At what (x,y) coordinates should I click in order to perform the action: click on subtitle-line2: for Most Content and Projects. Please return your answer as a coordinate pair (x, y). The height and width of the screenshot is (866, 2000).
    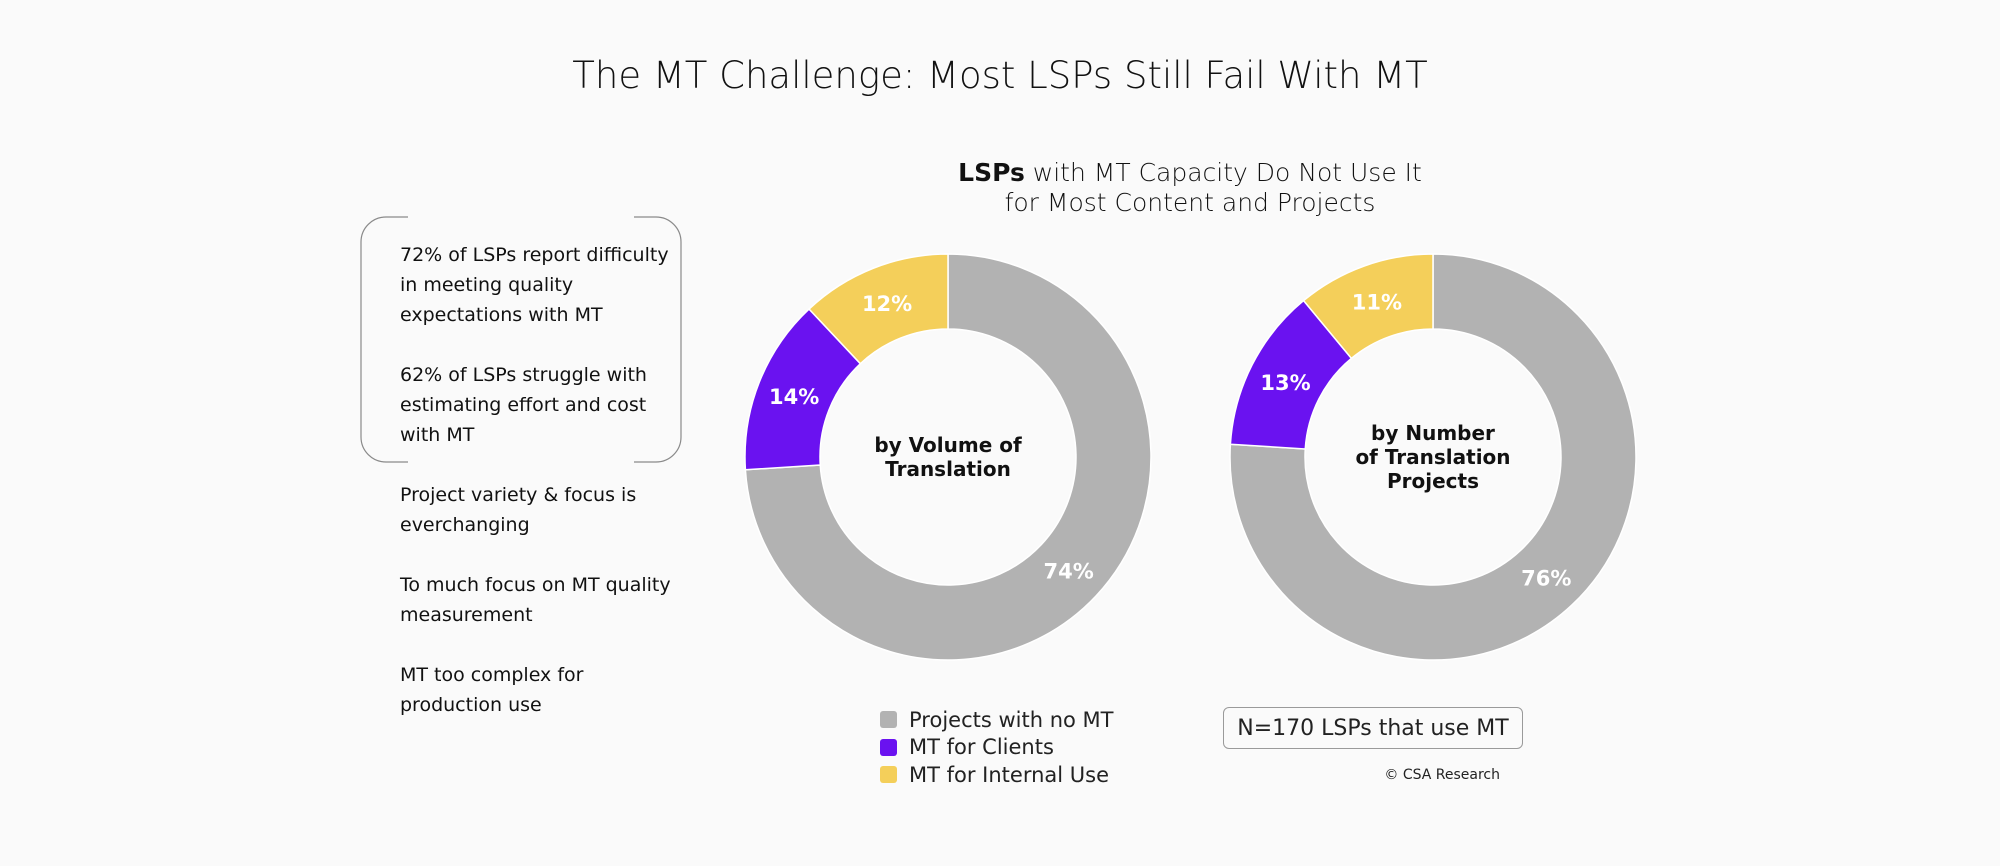
    Looking at the image, I should click on (1190, 202).